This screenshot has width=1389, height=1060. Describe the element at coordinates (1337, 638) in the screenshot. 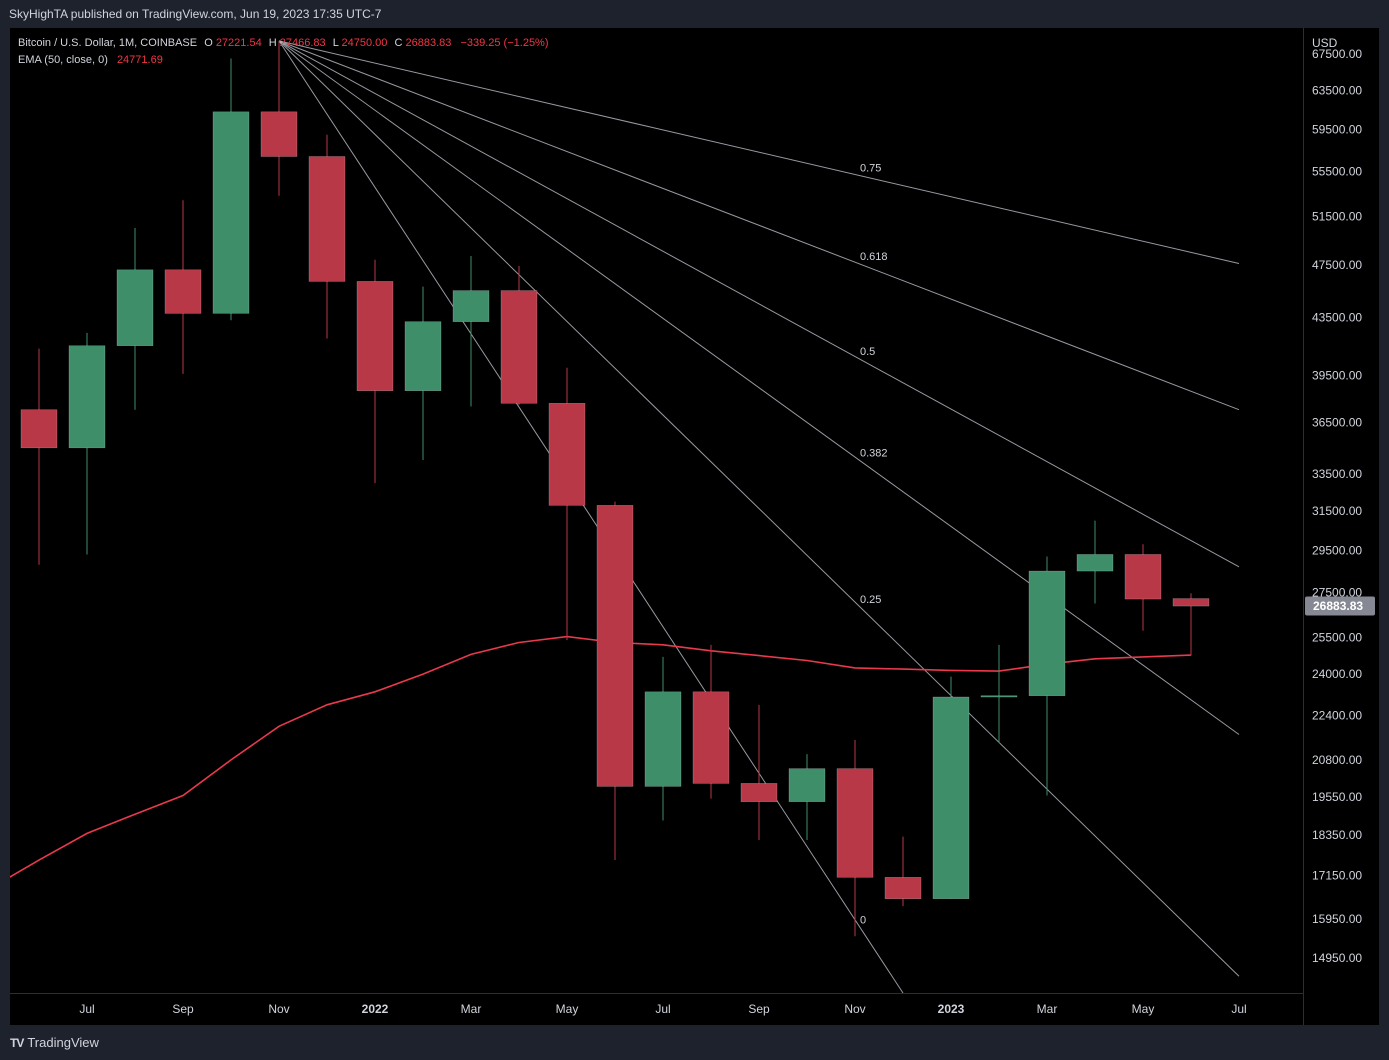

I see `price-tick-label: 25500.00` at that location.